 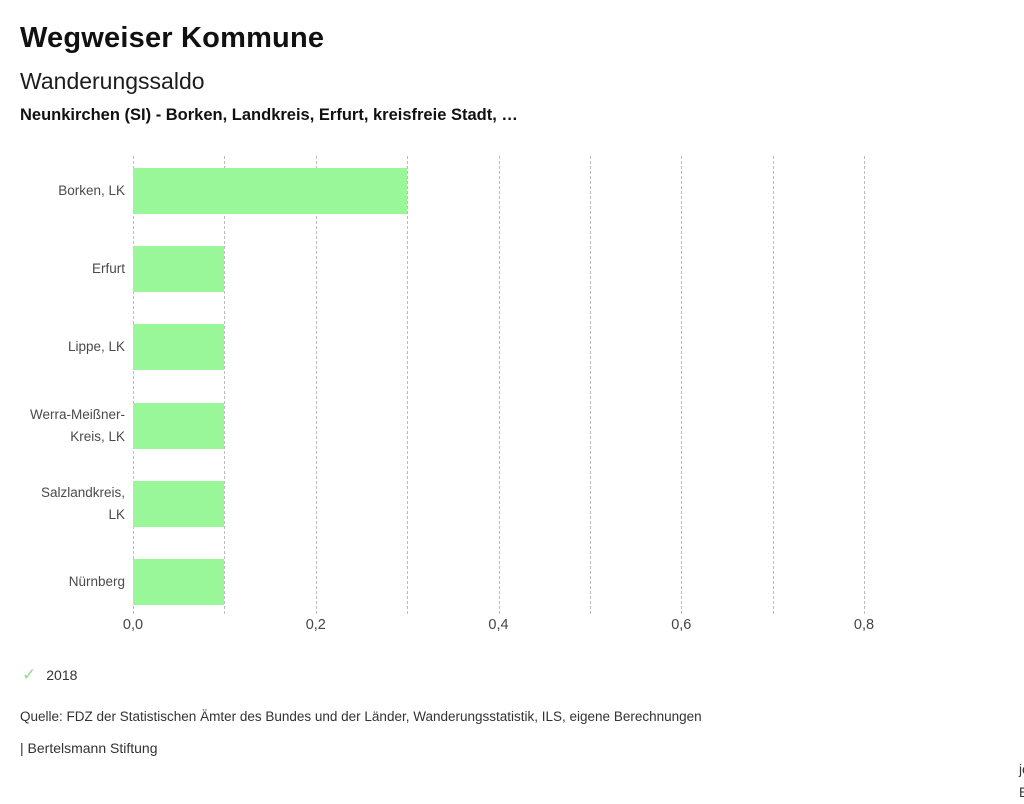 What do you see at coordinates (62, 347) in the screenshot?
I see `category-label: Lippe, LK` at bounding box center [62, 347].